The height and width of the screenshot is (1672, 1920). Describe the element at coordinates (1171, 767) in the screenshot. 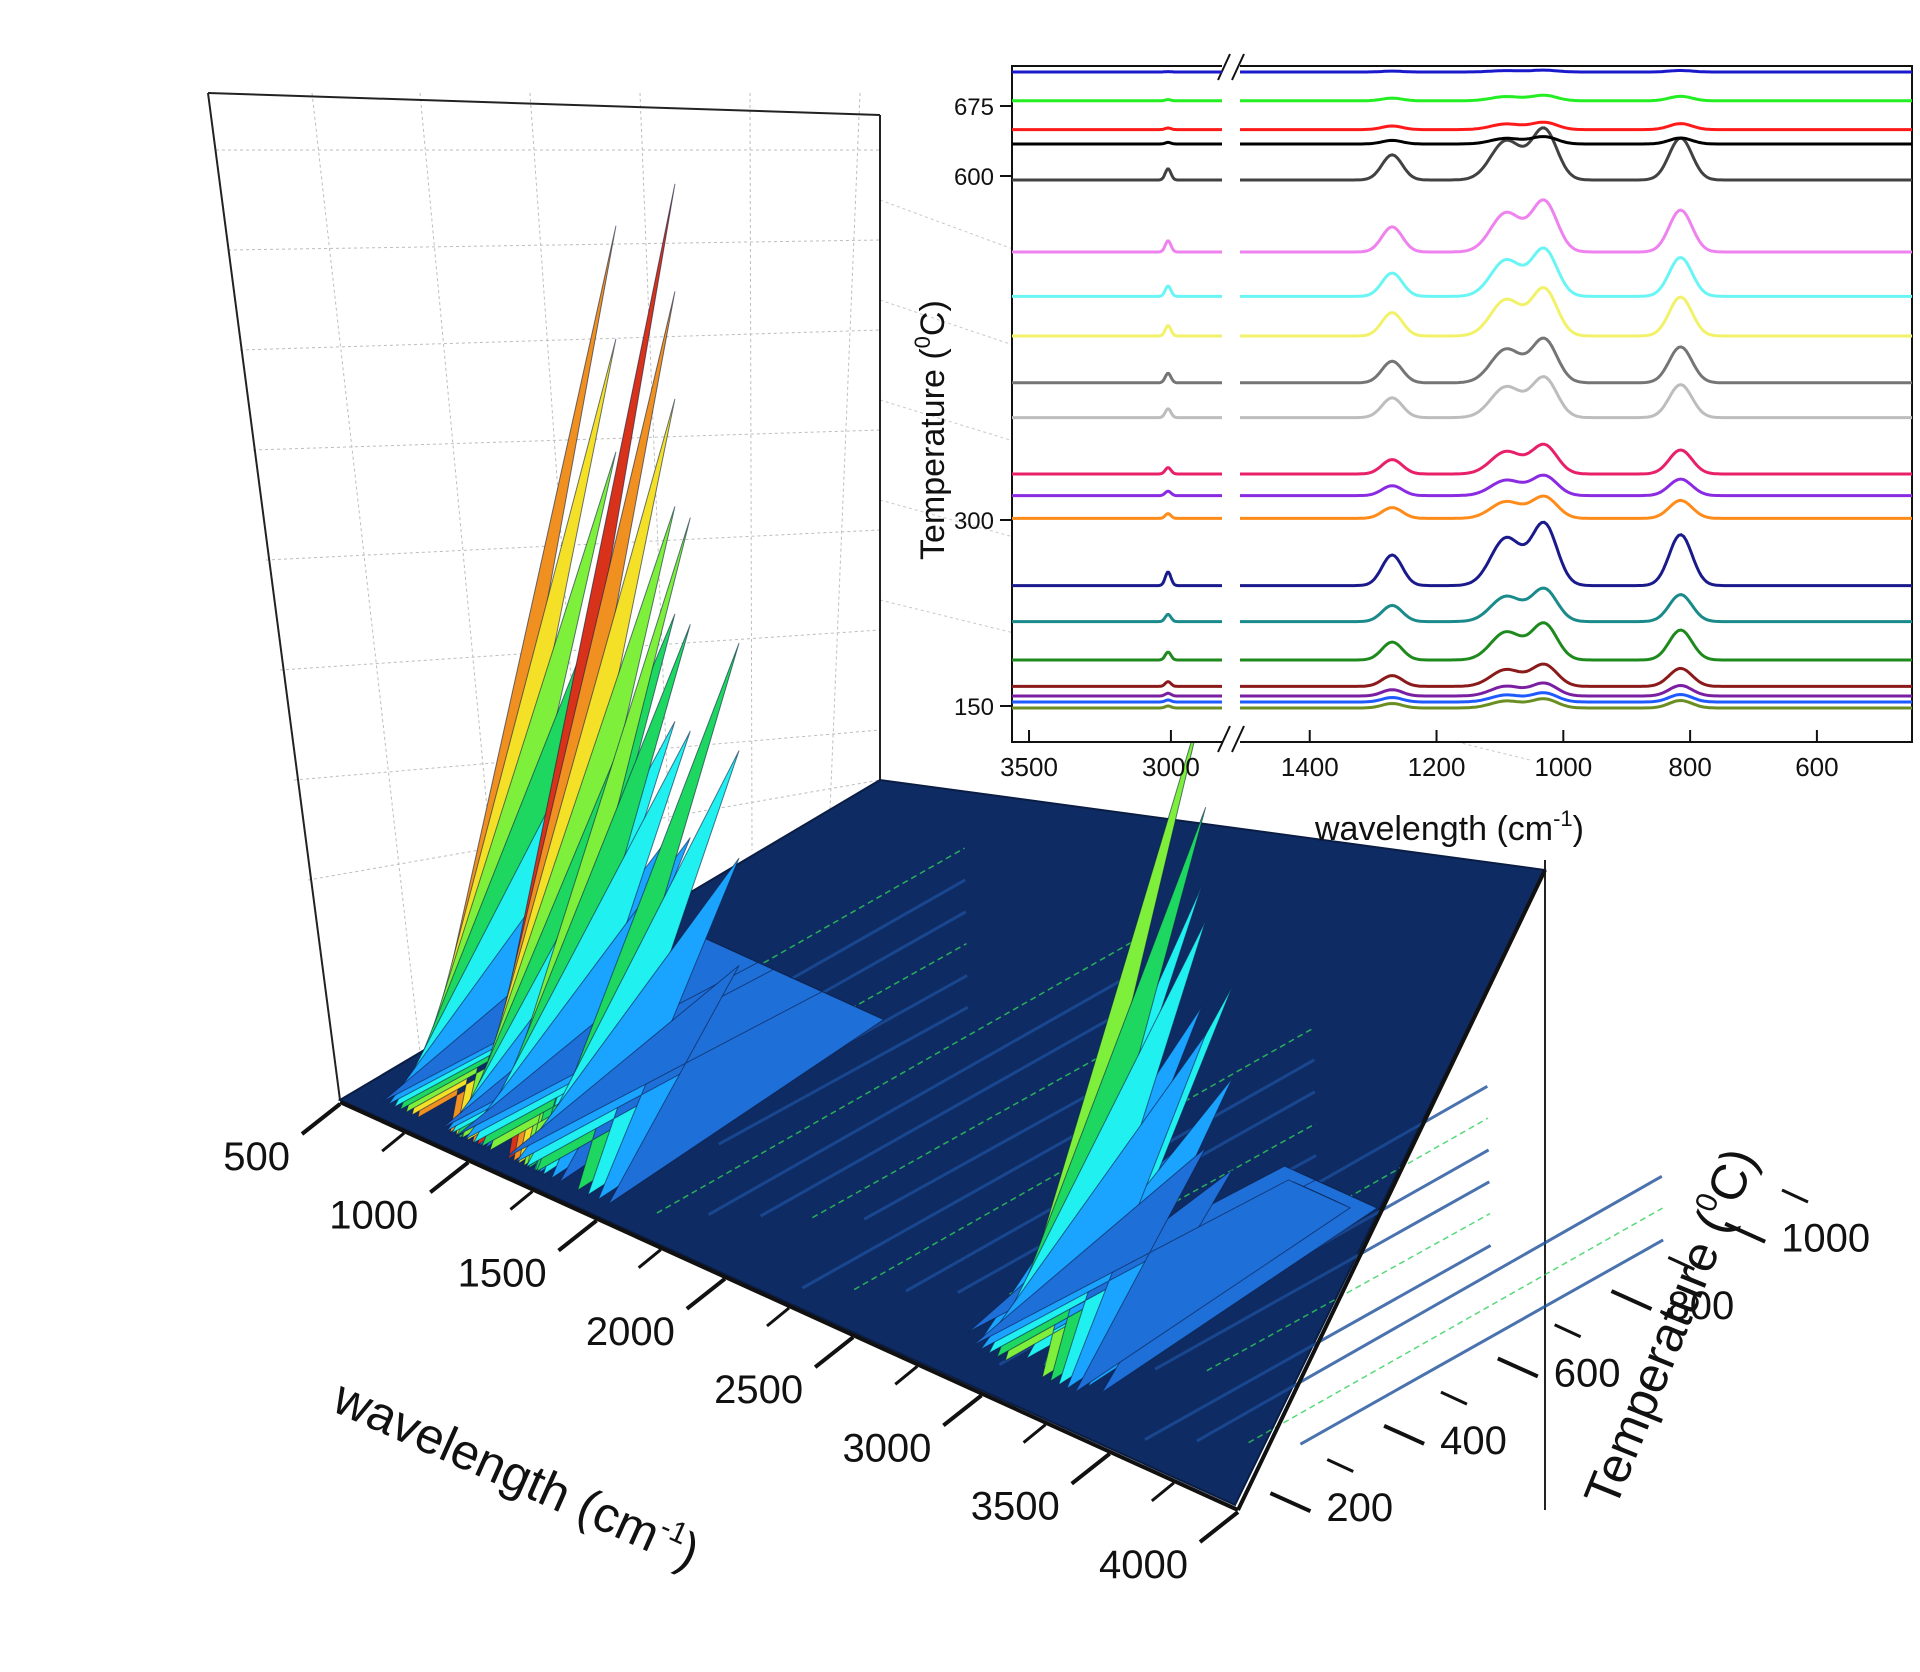

I see `inset-x-tick-label: 3000` at that location.